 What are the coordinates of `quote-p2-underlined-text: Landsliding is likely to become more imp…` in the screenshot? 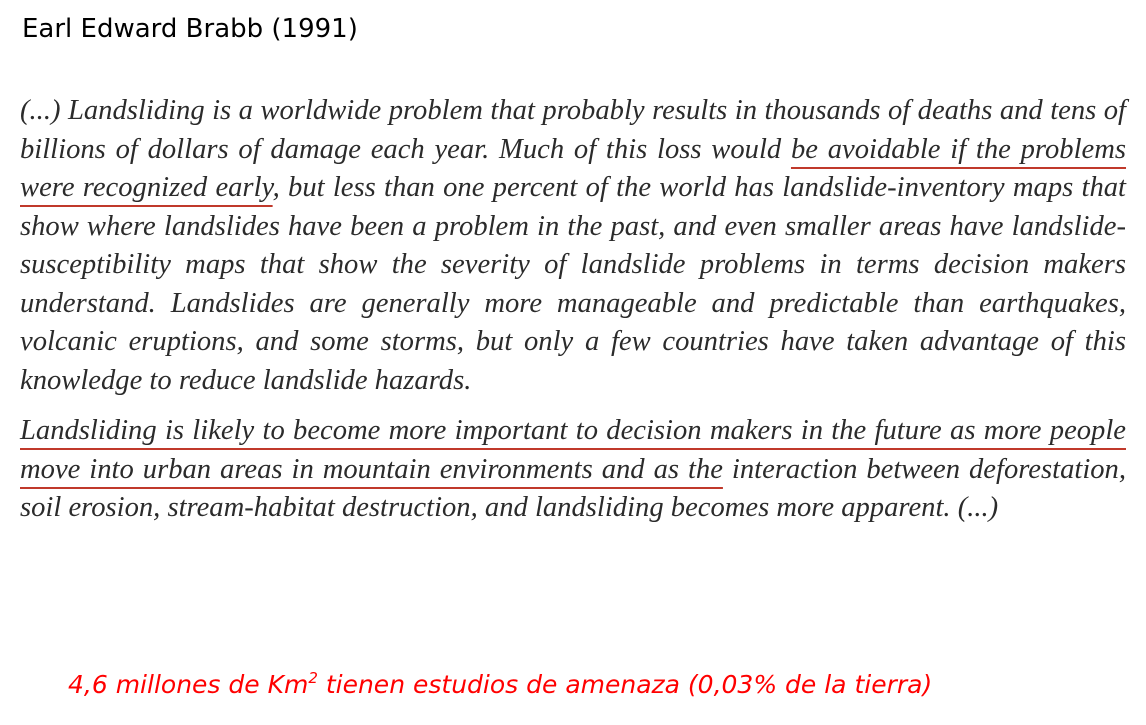 It's located at (573, 450).